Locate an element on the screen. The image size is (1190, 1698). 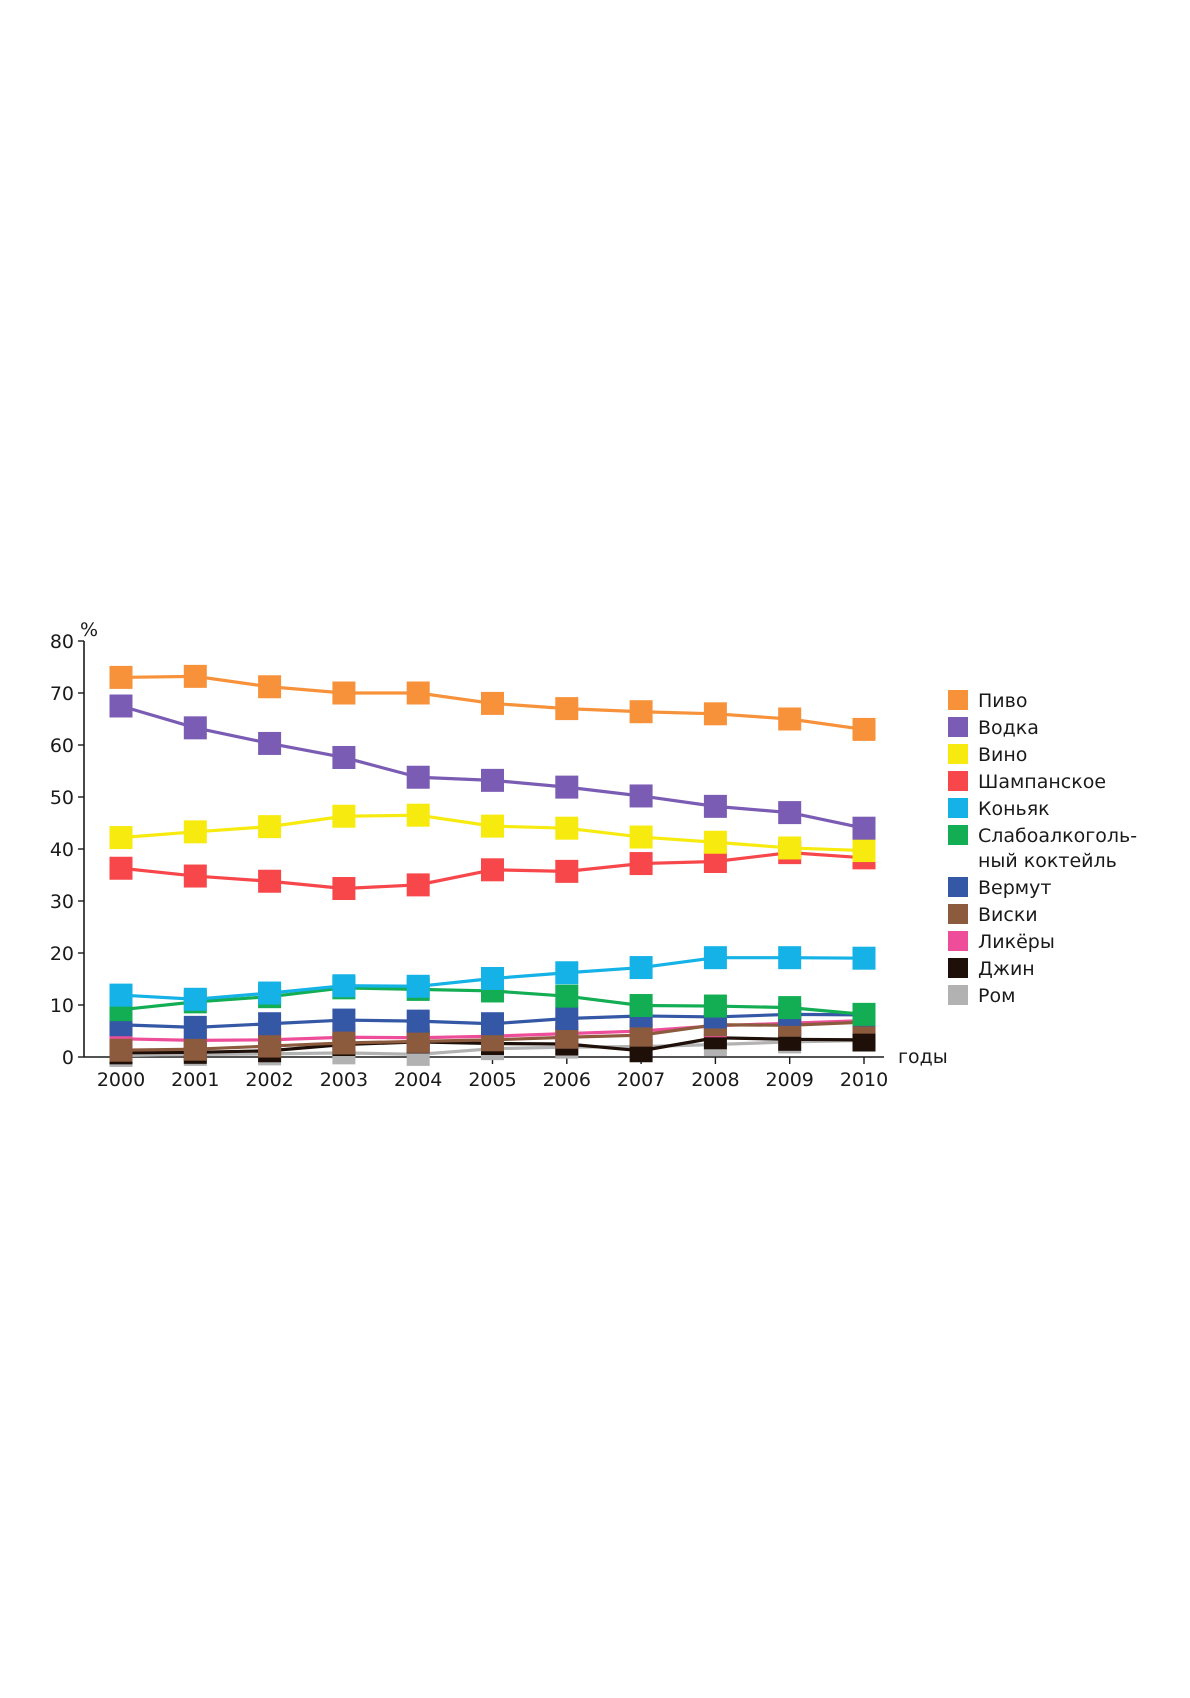
y-tick-label: 30 is located at coordinates (62, 902).